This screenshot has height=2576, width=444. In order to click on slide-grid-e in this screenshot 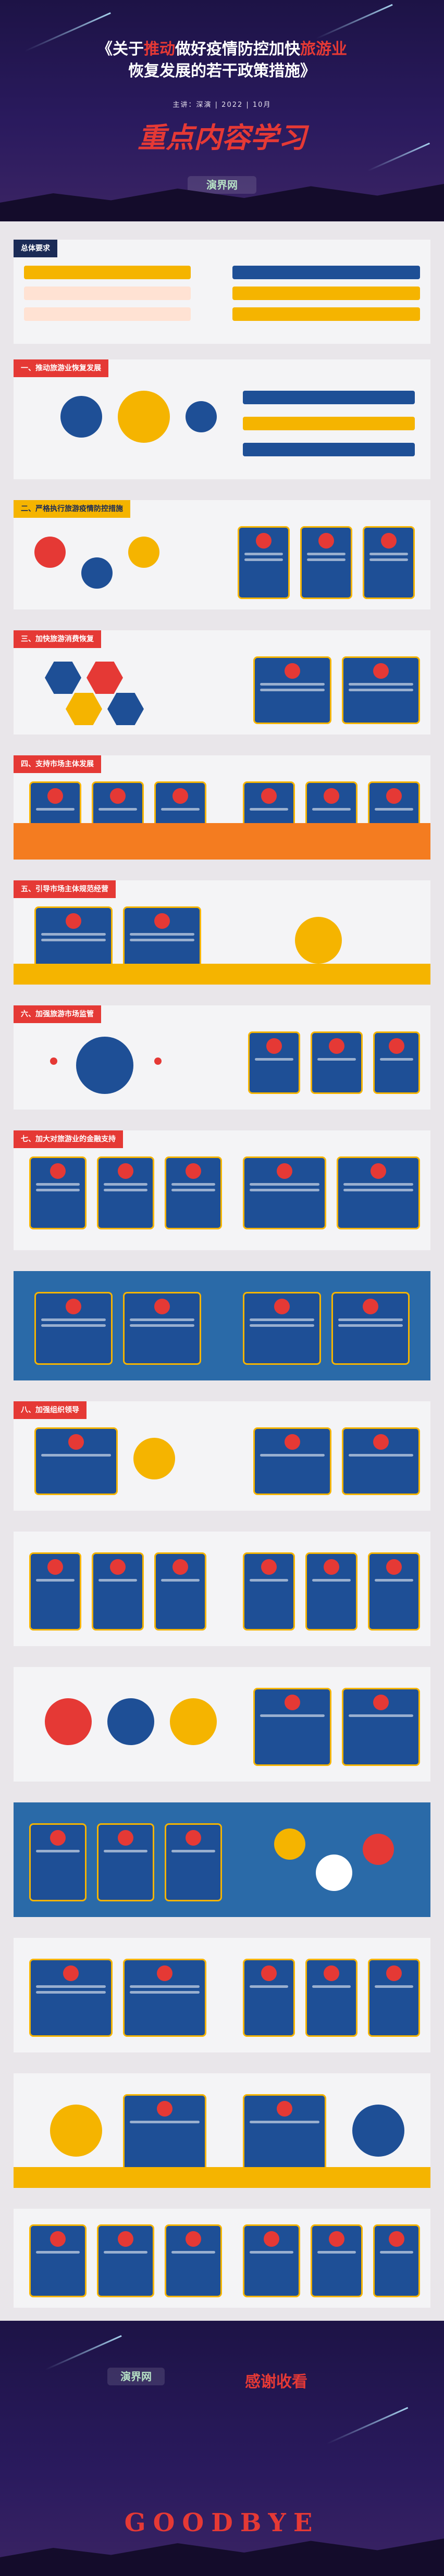, I will do `click(222, 2258)`.